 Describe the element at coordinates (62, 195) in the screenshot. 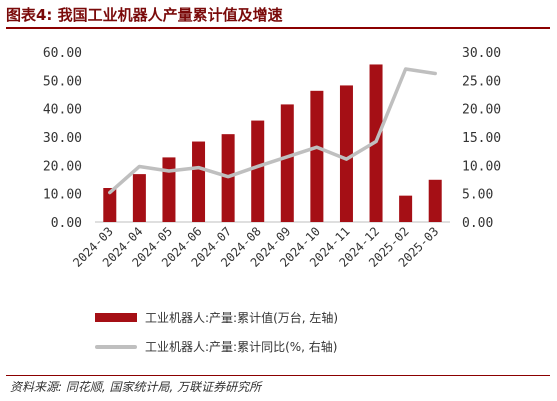

I see `y-left-tick-label: 10.00` at that location.